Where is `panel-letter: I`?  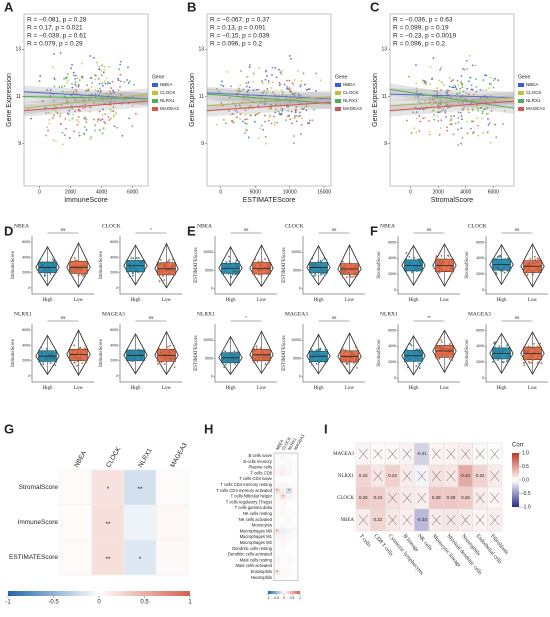
panel-letter: I is located at coordinates (326, 428).